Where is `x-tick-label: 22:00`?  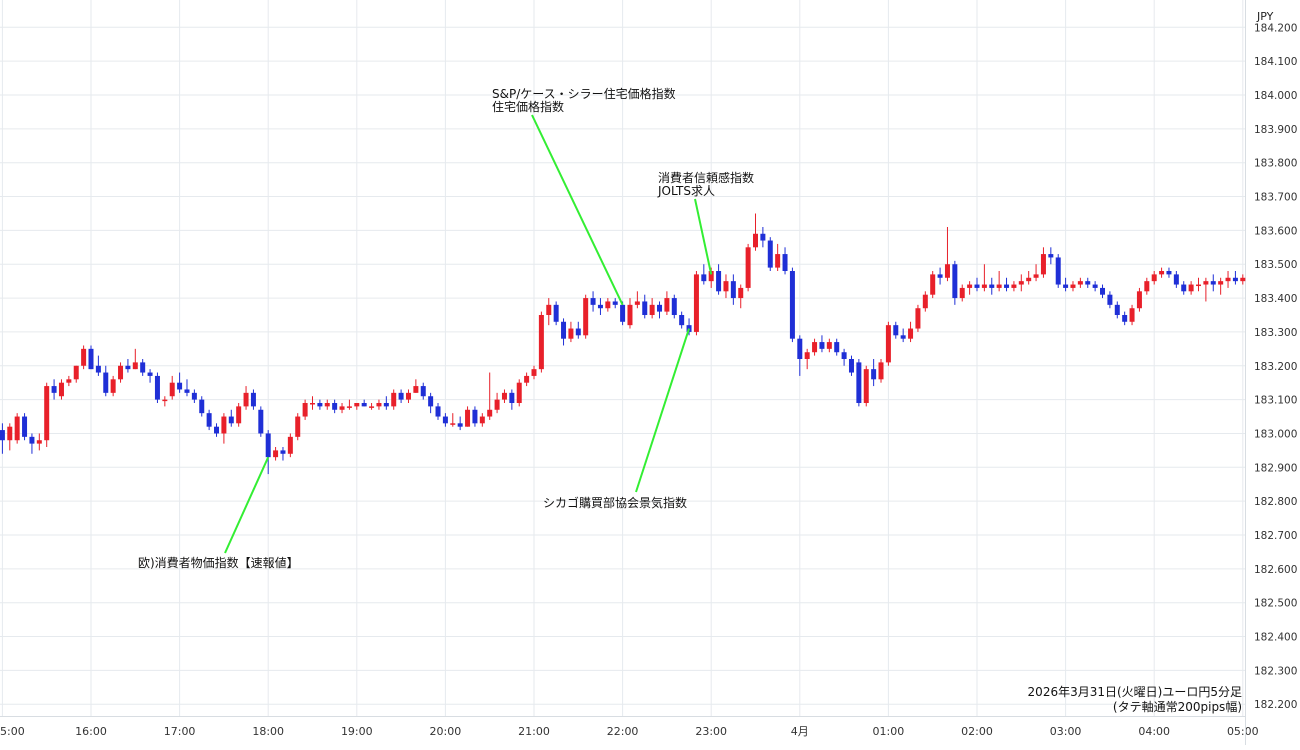
x-tick-label: 22:00 is located at coordinates (623, 731).